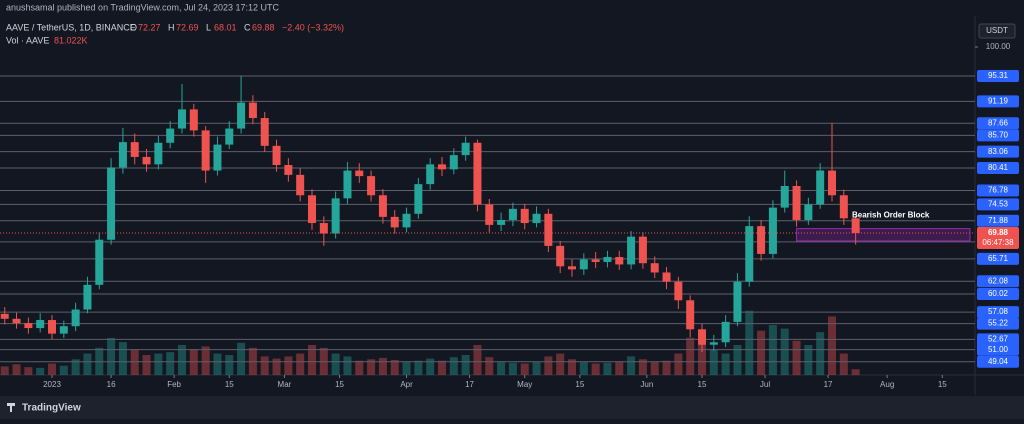 This screenshot has width=1024, height=424. I want to click on level-label: 95.31, so click(998, 75).